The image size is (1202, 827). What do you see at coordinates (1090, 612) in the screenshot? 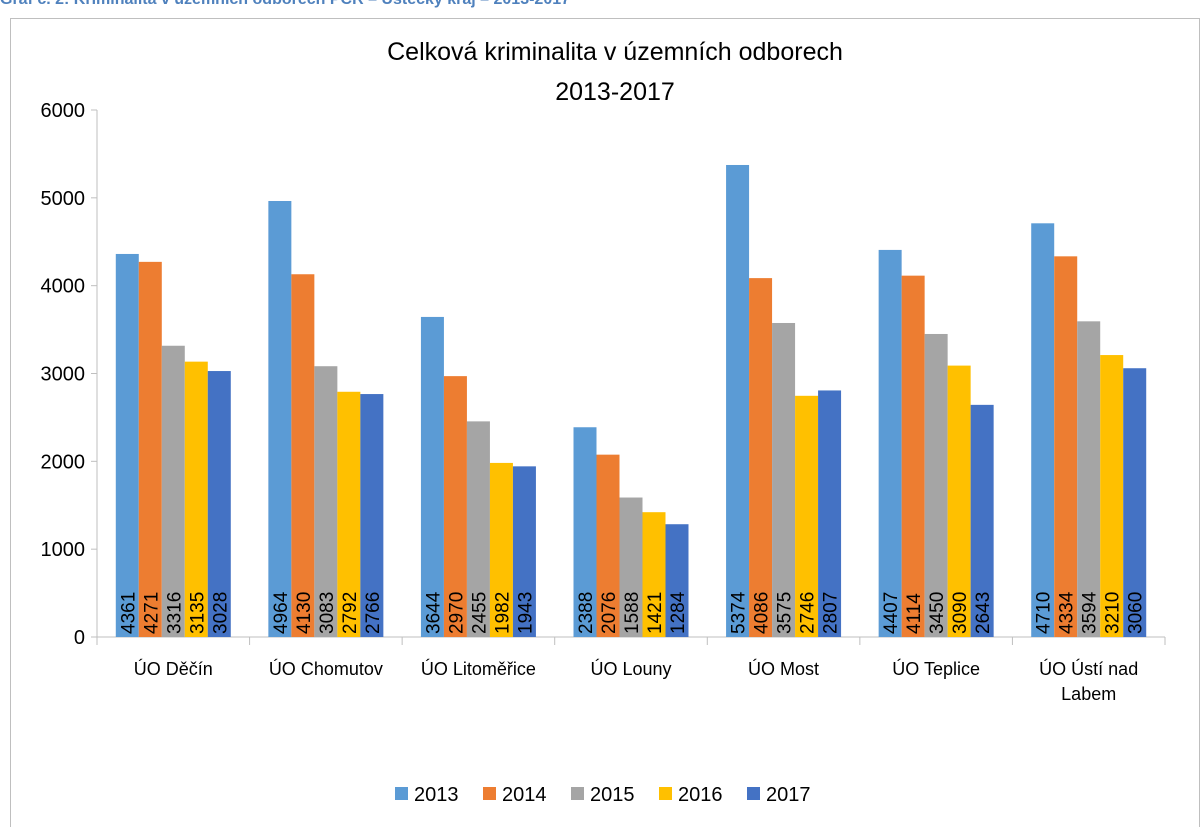
I see `data-label: 3594` at bounding box center [1090, 612].